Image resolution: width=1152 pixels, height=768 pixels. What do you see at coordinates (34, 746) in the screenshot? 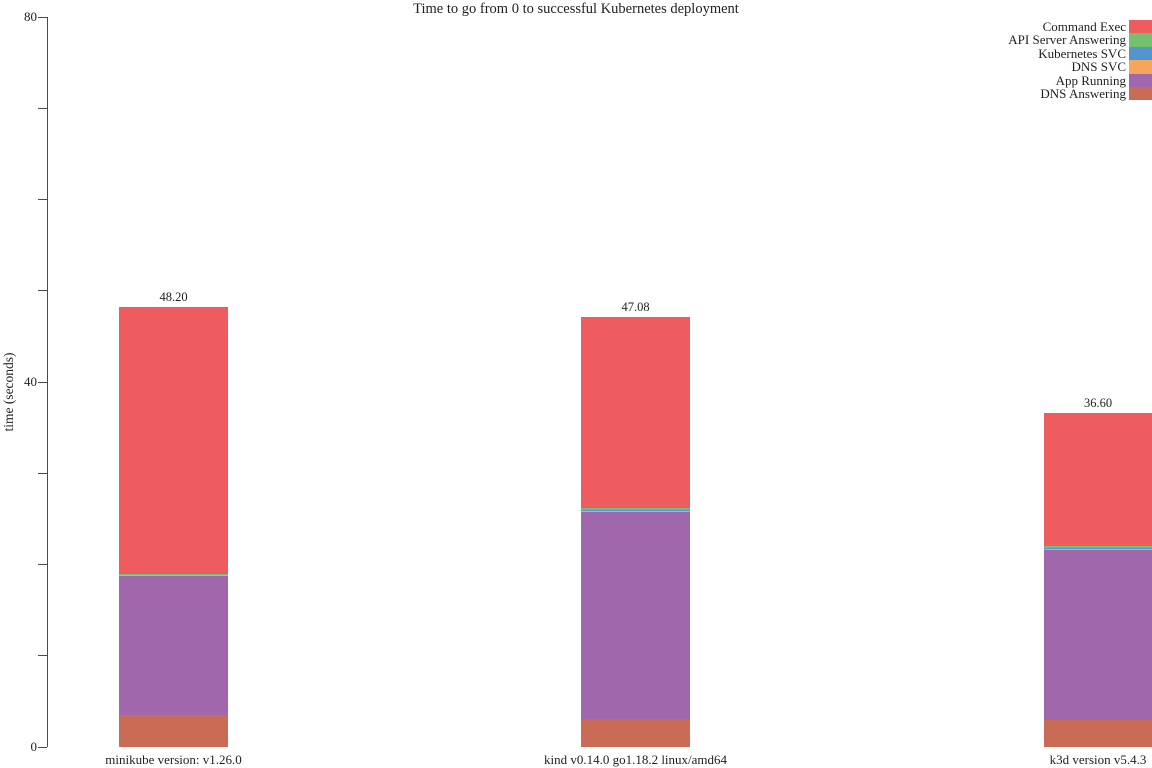
I see `y-tick-label: 0` at bounding box center [34, 746].